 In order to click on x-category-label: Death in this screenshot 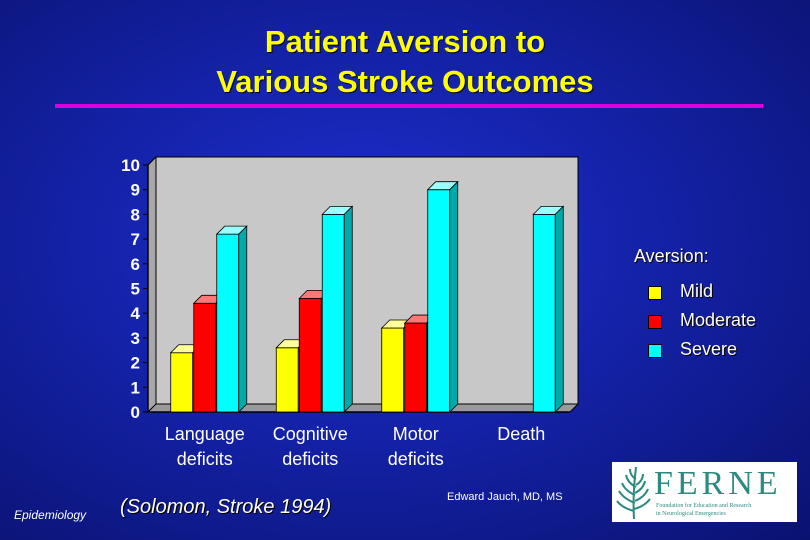, I will do `click(521, 434)`.